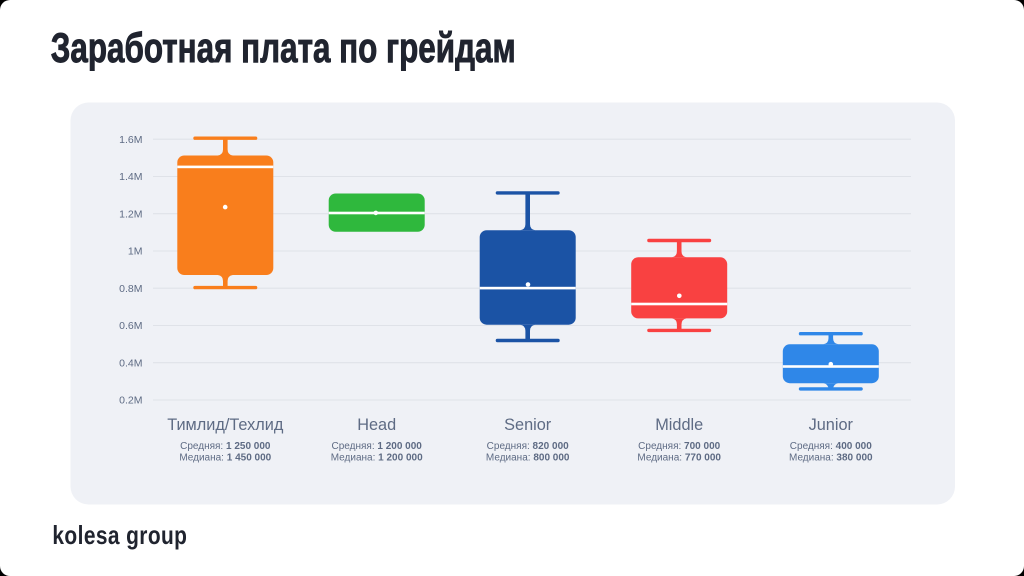  Describe the element at coordinates (225, 425) in the screenshot. I see `svg-text: Тимлид/Техлид` at that location.